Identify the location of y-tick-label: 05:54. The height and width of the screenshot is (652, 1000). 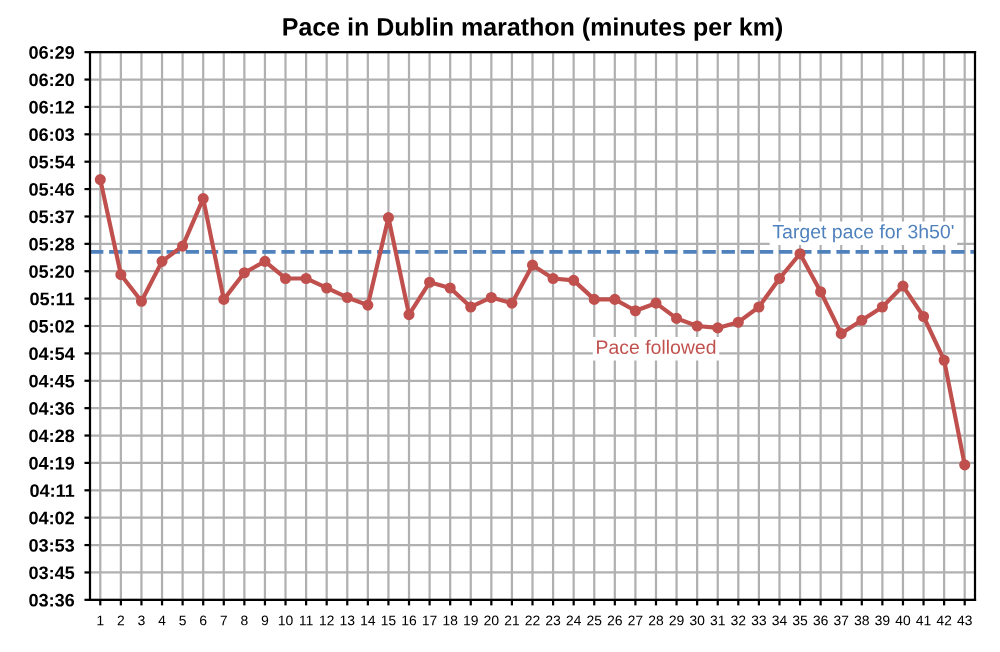
(52, 162).